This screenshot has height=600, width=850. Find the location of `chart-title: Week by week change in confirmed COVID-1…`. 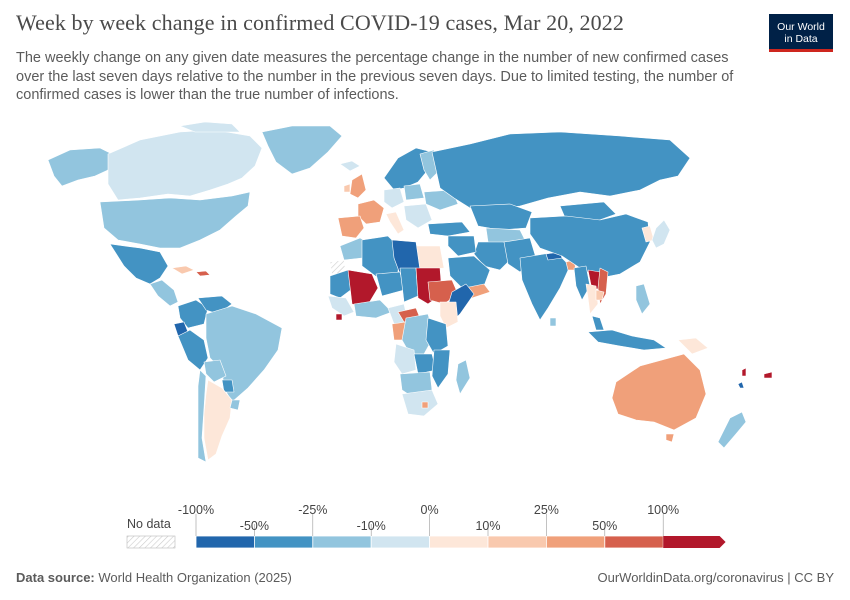

chart-title: Week by week change in confirmed COVID-1… is located at coordinates (320, 22).